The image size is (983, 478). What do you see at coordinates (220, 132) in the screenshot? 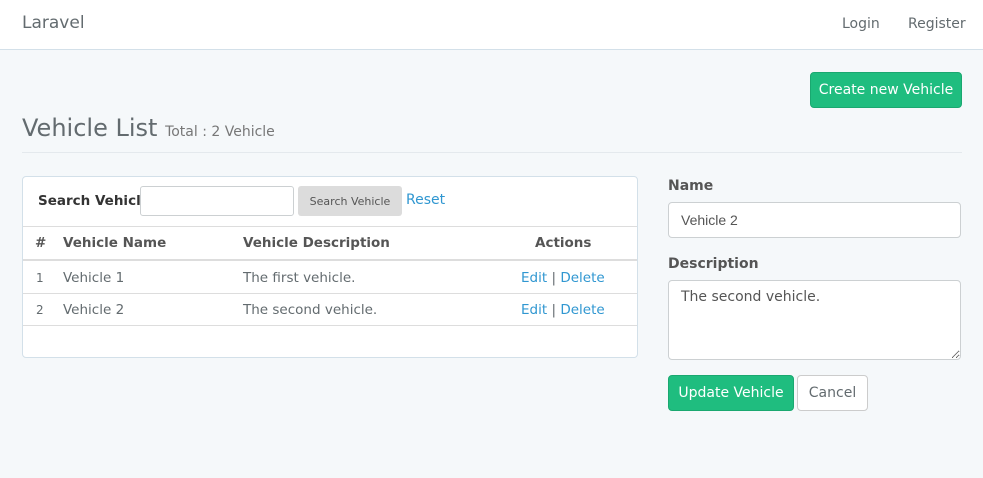
I see `total-count: Total : 2 Vehicle` at bounding box center [220, 132].